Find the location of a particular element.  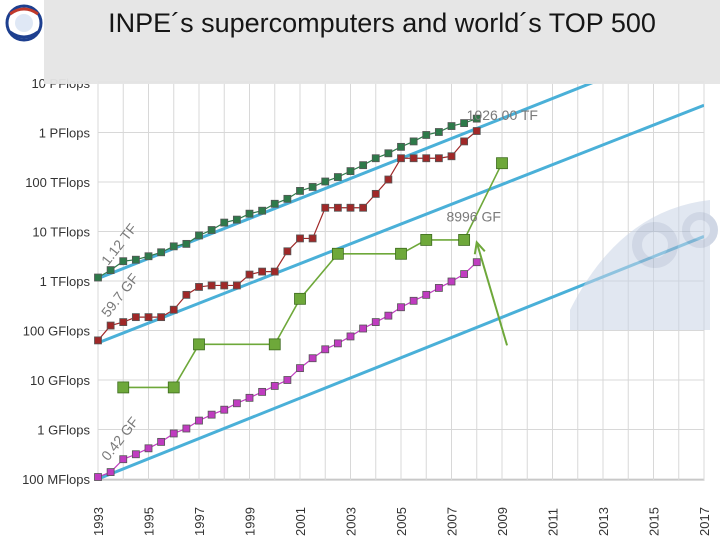

x-tick-2005: 2005 is located at coordinates (401, 521).